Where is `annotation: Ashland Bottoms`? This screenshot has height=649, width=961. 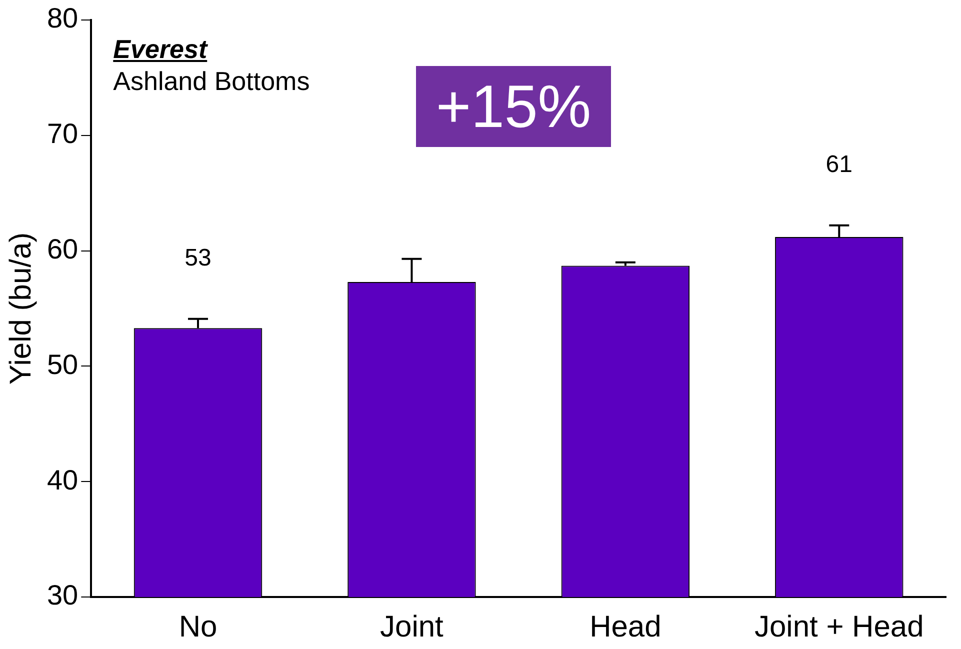
annotation: Ashland Bottoms is located at coordinates (211, 81).